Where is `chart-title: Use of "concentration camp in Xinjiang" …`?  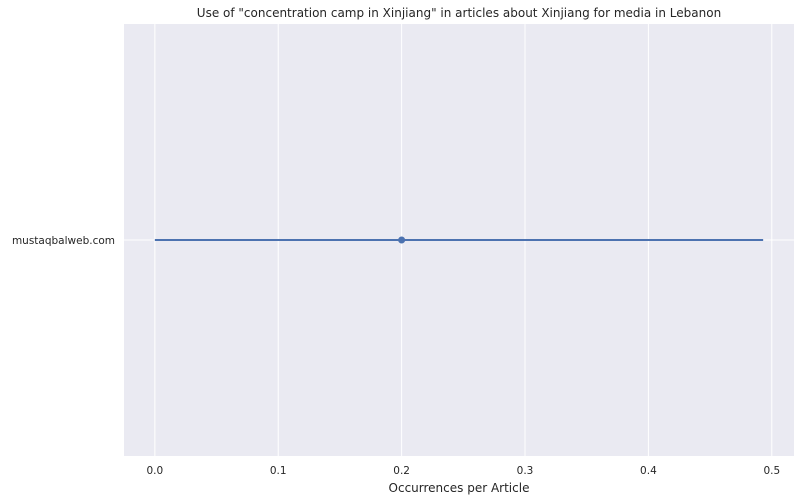
chart-title: Use of "concentration camp in Xinjiang" … is located at coordinates (459, 13).